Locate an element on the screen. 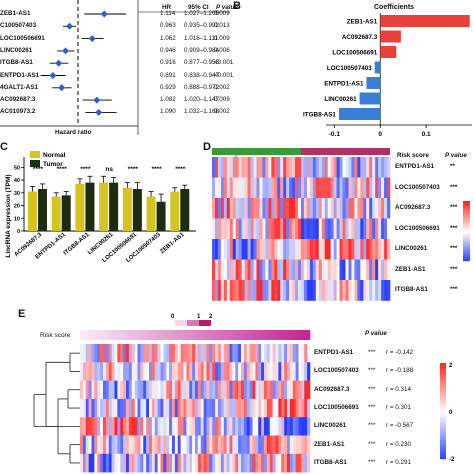 This screenshot has height=474, width=474. ci-value: 0.888–0.972 is located at coordinates (202, 87).